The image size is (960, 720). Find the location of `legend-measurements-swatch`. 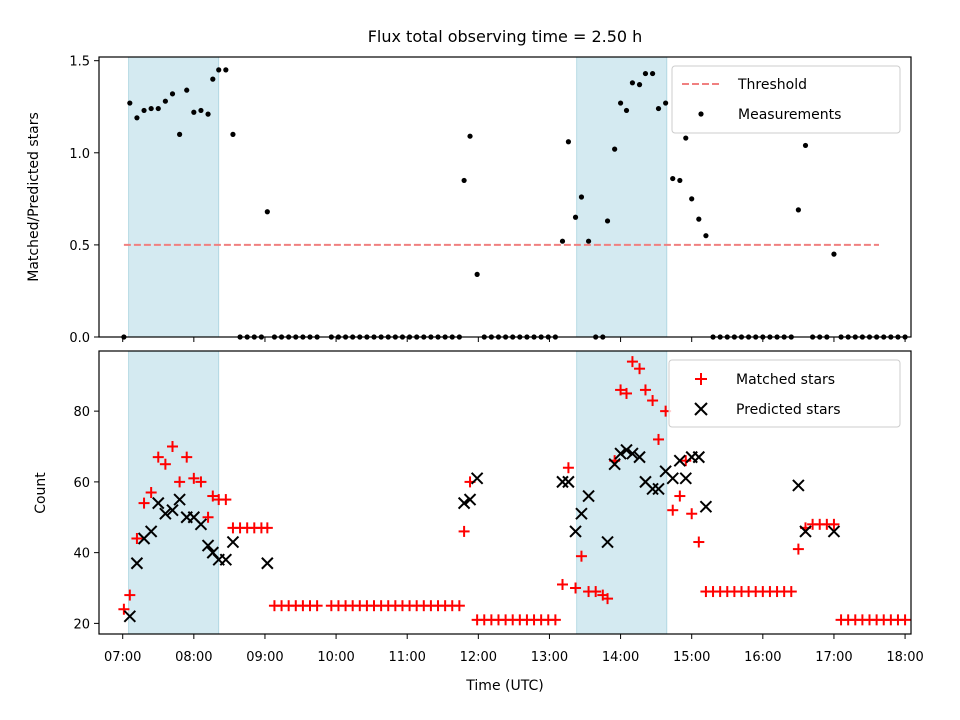

legend-measurements-swatch is located at coordinates (701, 114).